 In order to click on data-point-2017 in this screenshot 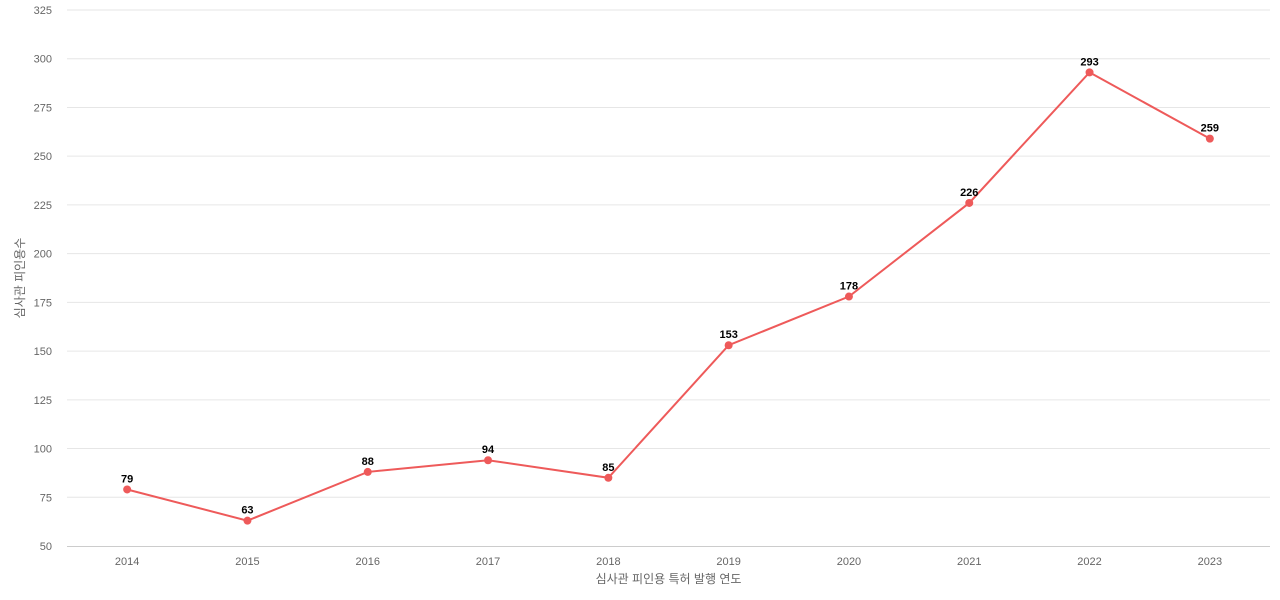, I will do `click(488, 460)`.